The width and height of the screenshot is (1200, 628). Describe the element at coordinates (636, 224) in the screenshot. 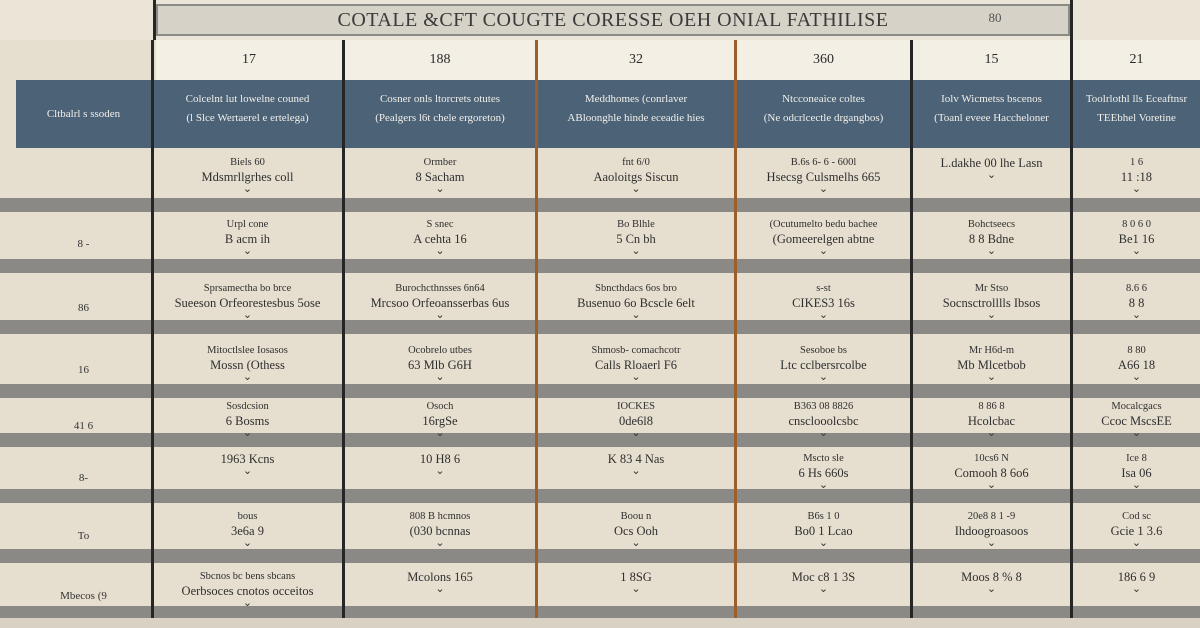

I see `cell-subtext: Bo Blhle` at that location.